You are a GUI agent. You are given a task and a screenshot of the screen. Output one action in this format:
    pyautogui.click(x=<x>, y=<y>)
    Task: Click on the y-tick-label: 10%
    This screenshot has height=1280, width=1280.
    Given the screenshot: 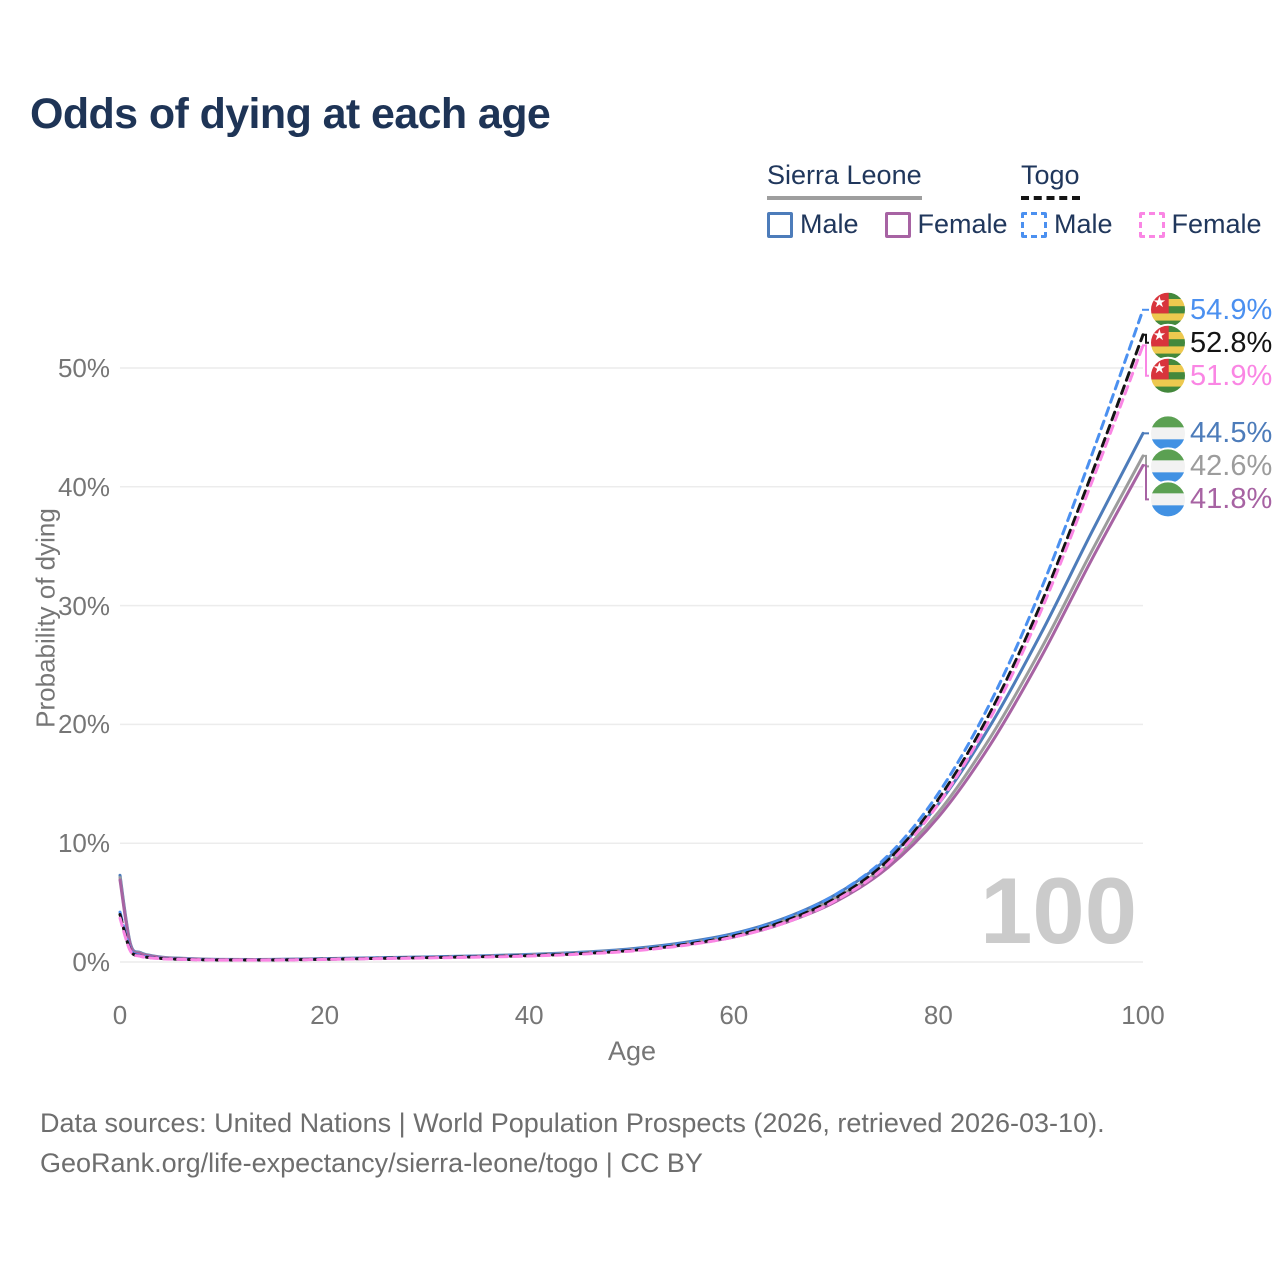 What is the action you would take?
    pyautogui.click(x=83, y=843)
    